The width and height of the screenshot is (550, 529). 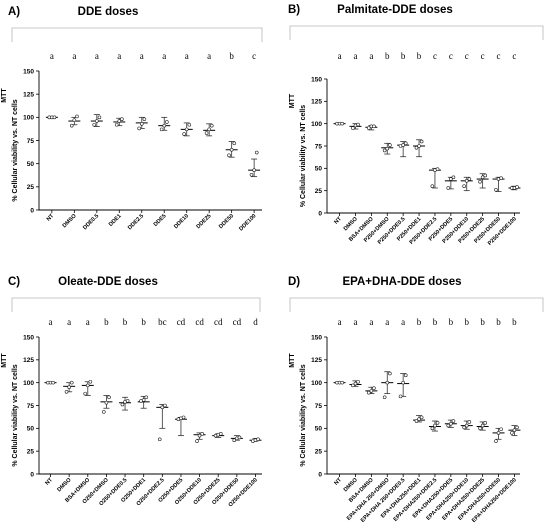 What do you see at coordinates (294, 282) in the screenshot?
I see `panel-label: D)` at bounding box center [294, 282].